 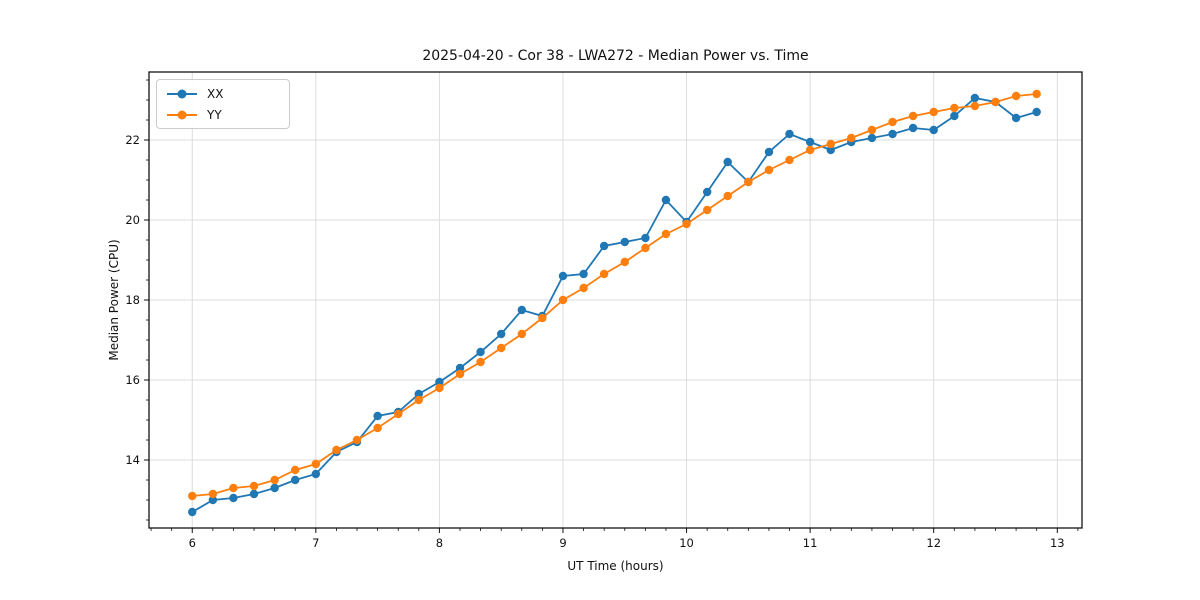 I want to click on y-axis-label: Median Power (CPU), so click(x=114, y=300).